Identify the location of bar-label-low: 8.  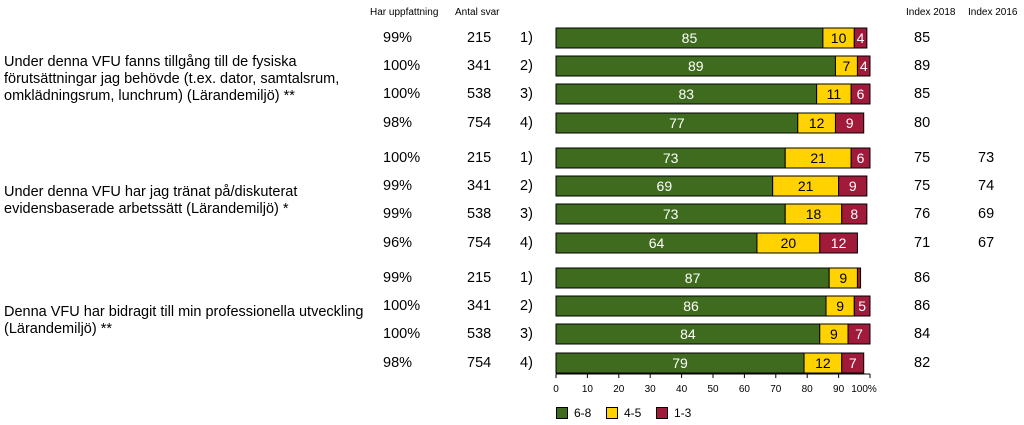
(854, 214).